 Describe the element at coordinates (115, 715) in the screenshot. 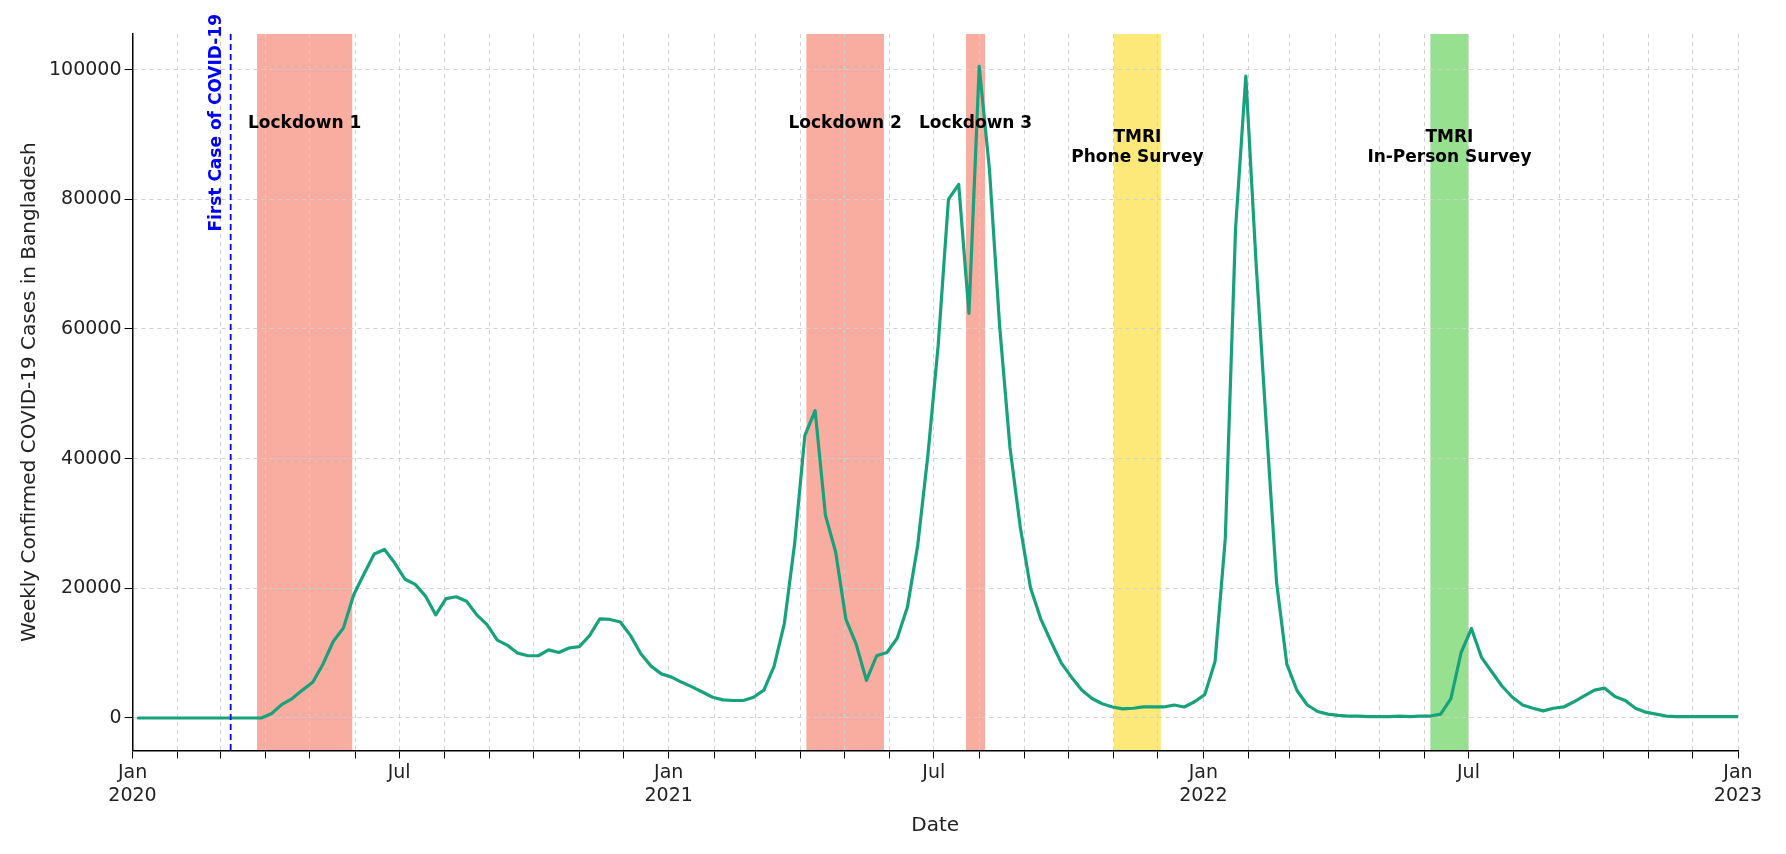

I see `y-tick-label: 0` at that location.